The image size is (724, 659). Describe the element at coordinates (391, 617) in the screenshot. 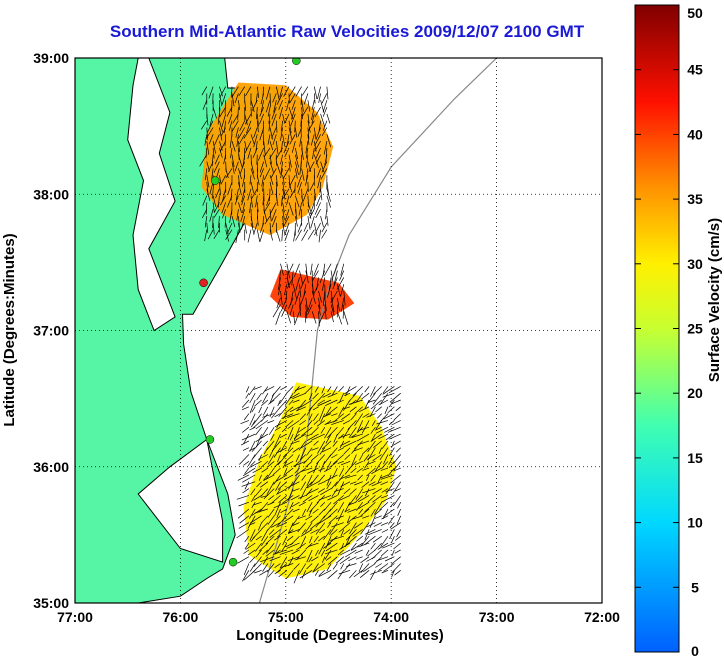

I see `x-tick-label: 74:00` at that location.